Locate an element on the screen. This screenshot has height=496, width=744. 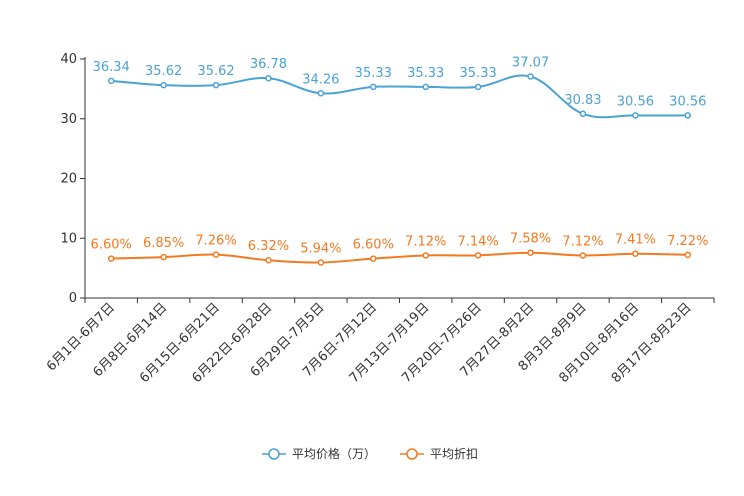
y-tick-label: 0 is located at coordinates (73, 298).